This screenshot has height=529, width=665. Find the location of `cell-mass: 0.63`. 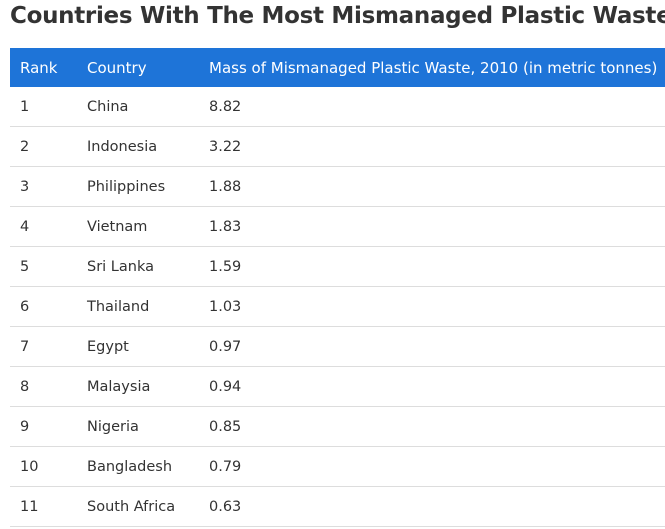

cell-mass: 0.63 is located at coordinates (437, 506).